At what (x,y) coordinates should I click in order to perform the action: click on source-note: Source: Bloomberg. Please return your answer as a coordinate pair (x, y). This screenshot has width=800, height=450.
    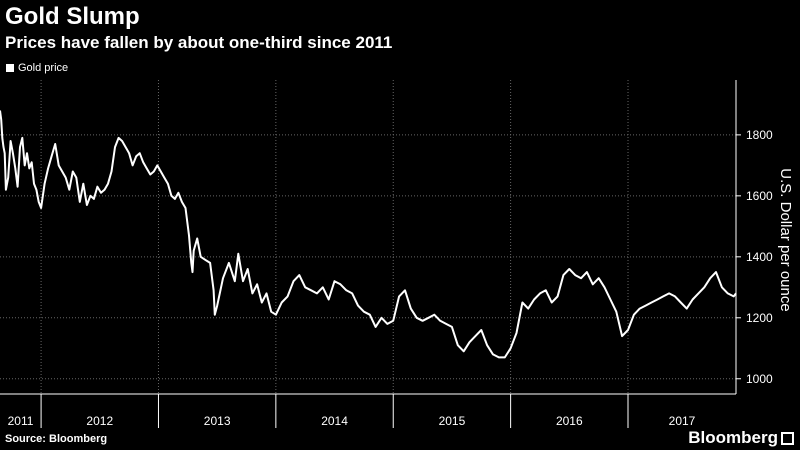
    Looking at the image, I should click on (56, 439).